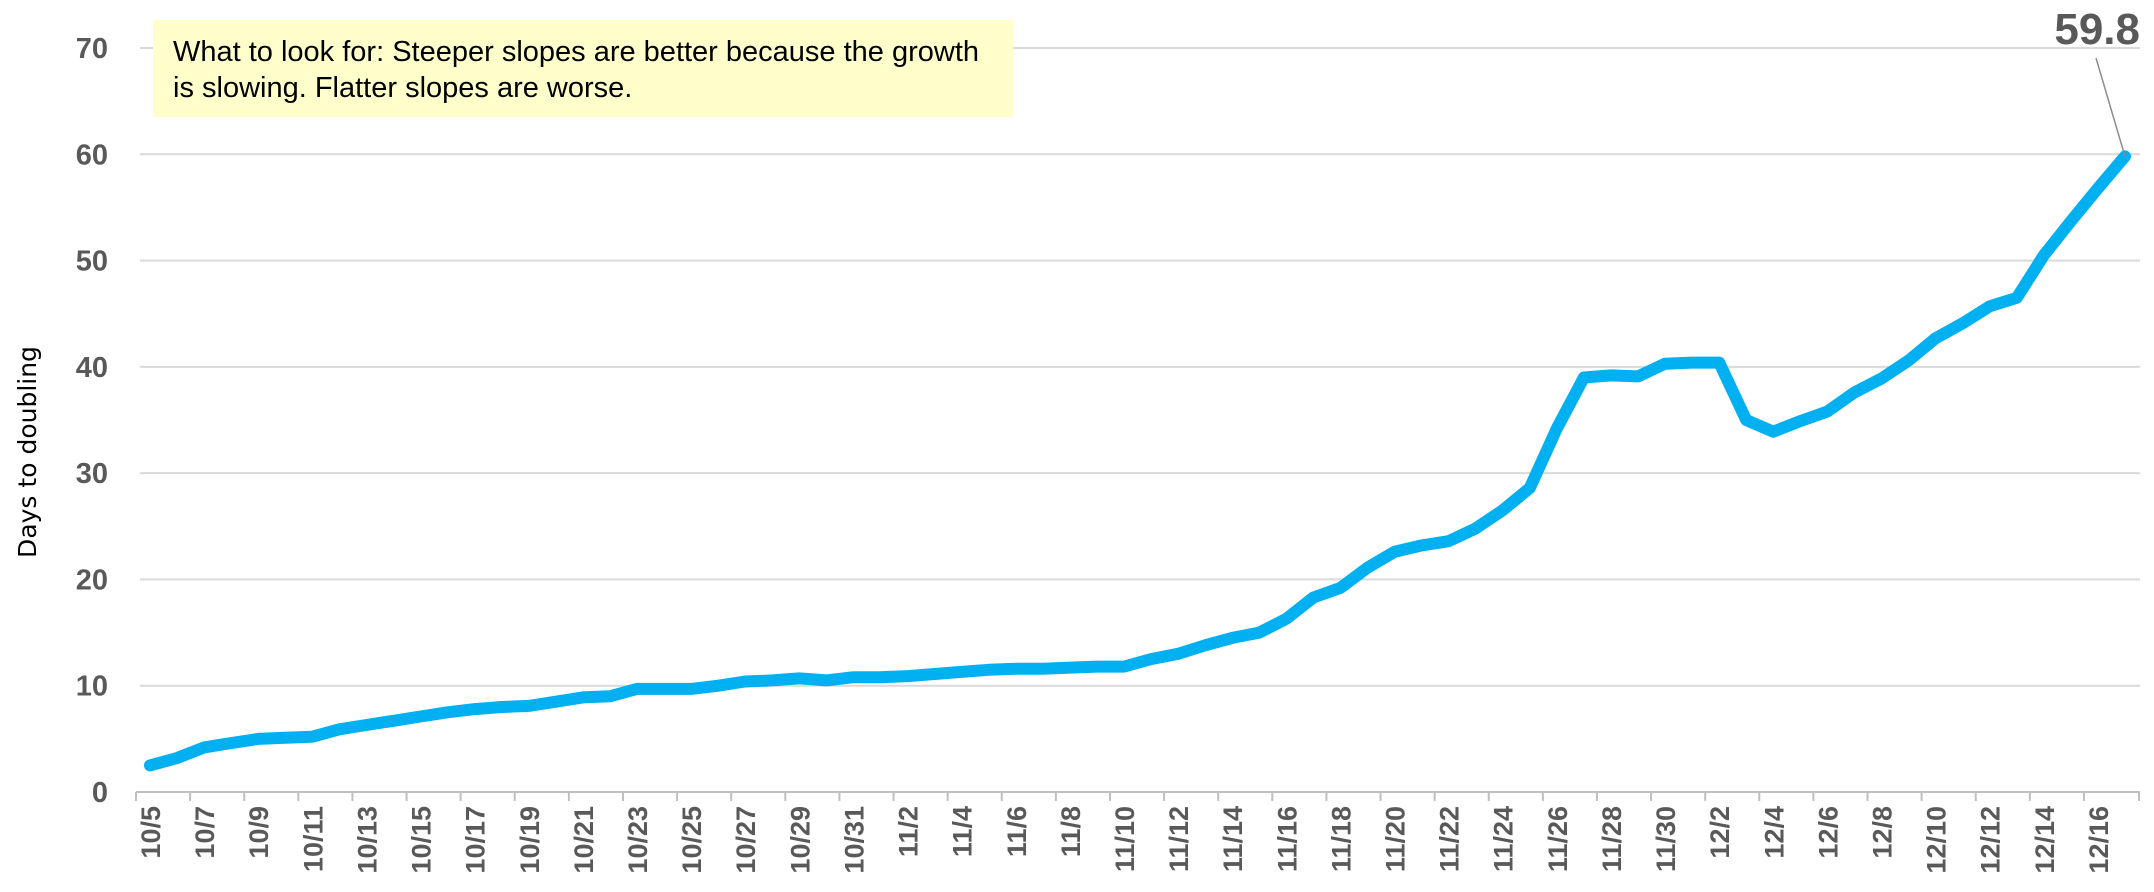  Describe the element at coordinates (422, 840) in the screenshot. I see `x-tick-label: 10/15` at that location.